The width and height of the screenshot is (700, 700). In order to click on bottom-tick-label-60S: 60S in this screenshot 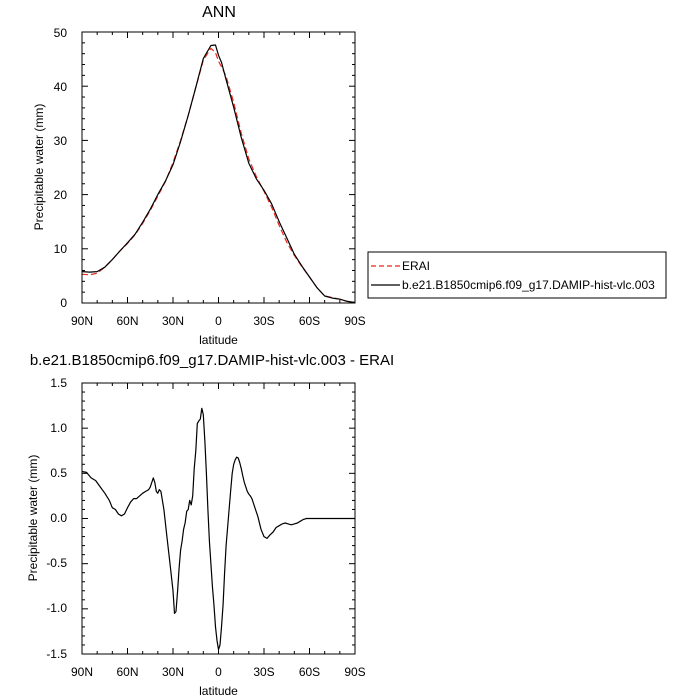, I will do `click(309, 672)`.